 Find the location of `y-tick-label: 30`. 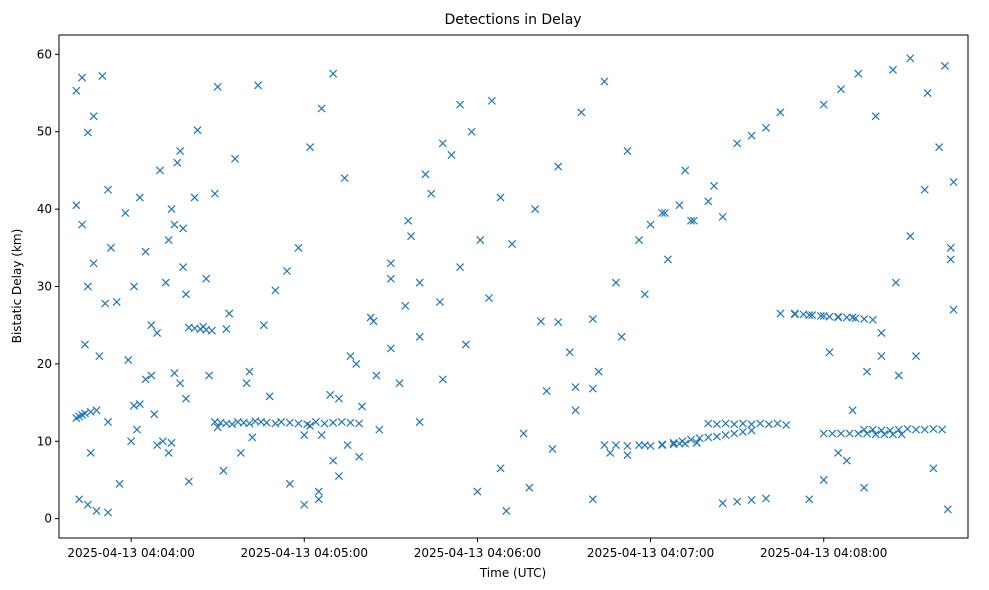

y-tick-label: 30 is located at coordinates (44, 287).